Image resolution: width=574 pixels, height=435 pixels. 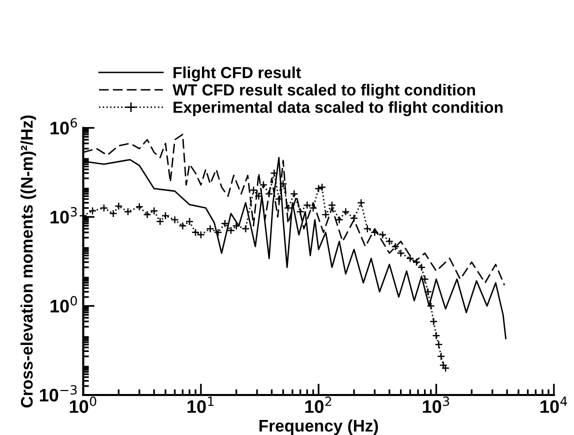 What do you see at coordinates (63, 215) in the screenshot?
I see `y-tick-label: 10$^{3}$` at bounding box center [63, 215].